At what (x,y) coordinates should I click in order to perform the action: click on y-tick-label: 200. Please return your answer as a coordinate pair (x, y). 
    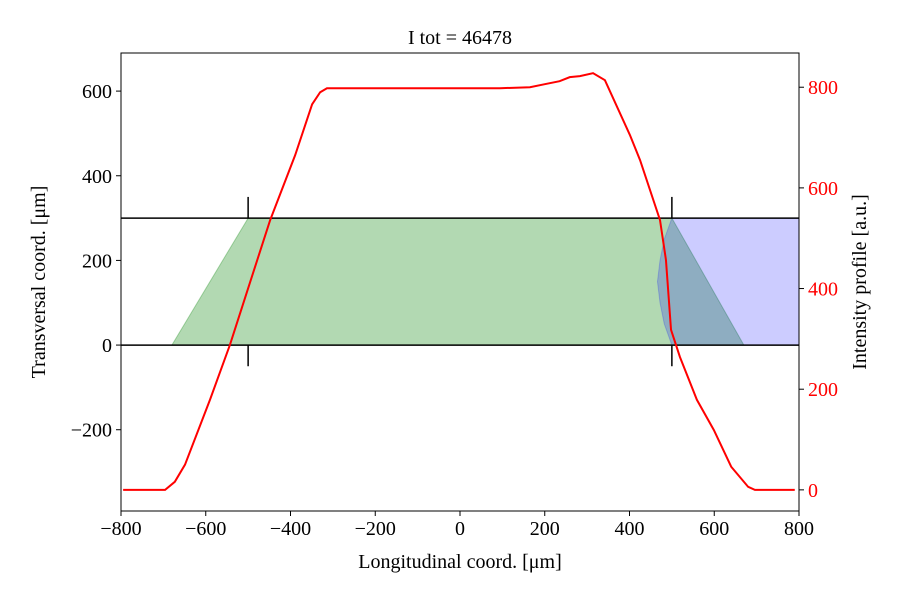
    Looking at the image, I should click on (97, 261).